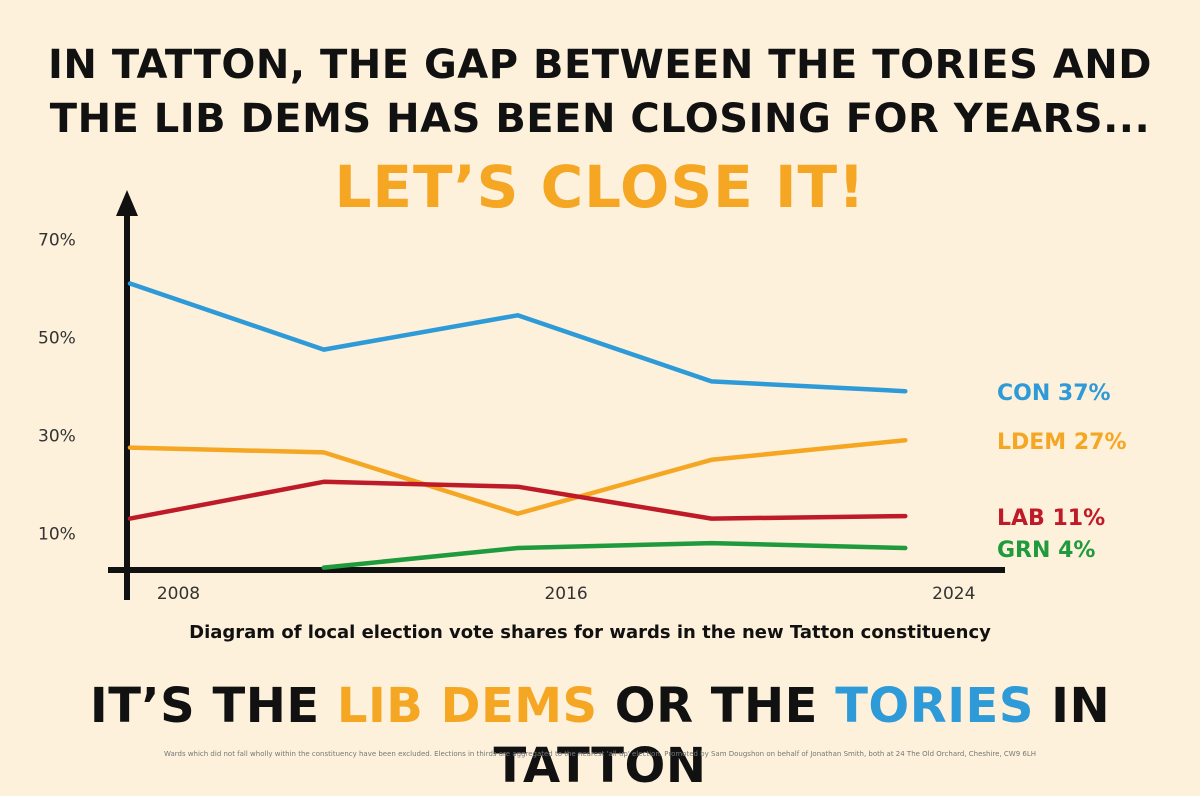 The image size is (1200, 796). Describe the element at coordinates (565, 594) in the screenshot. I see `x-tick-label: 2016` at that location.